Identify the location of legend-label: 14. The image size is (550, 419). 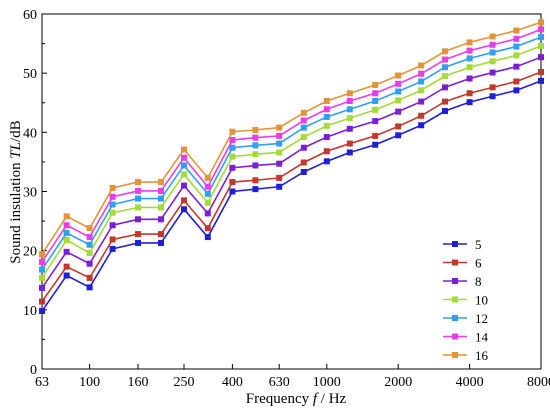
(482, 337).